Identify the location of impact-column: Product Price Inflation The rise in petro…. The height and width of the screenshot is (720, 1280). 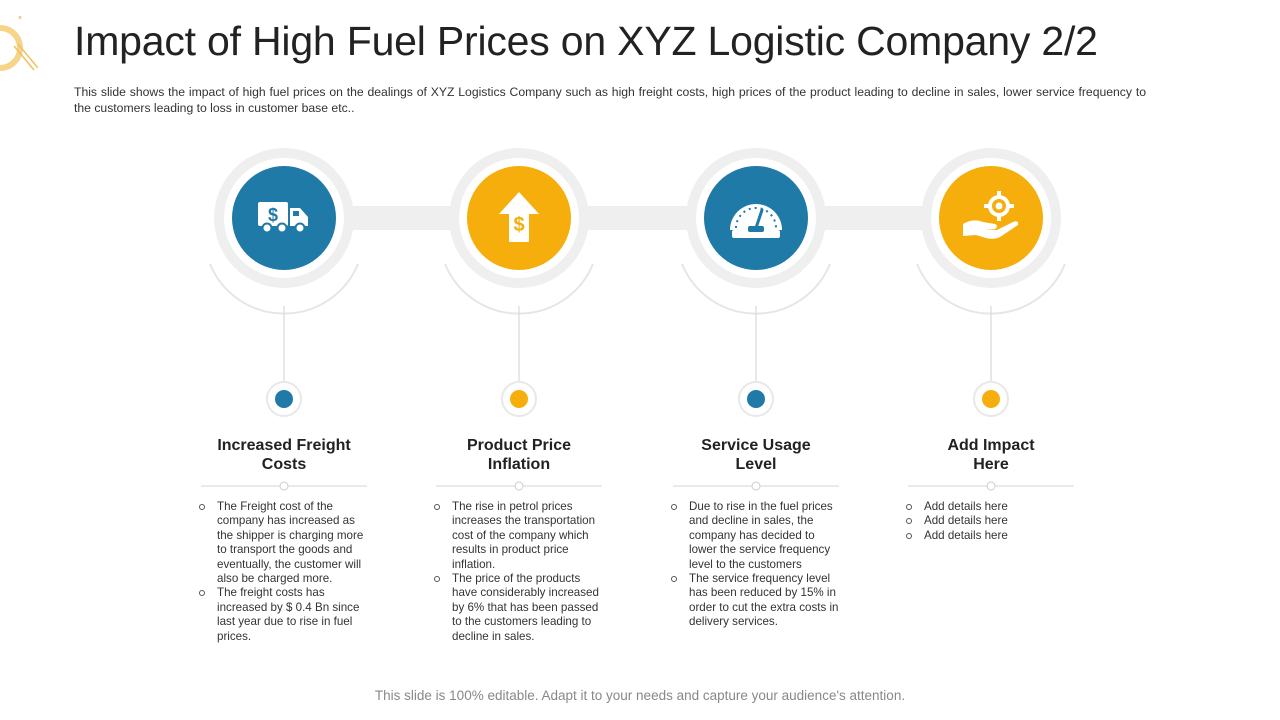
(519, 539).